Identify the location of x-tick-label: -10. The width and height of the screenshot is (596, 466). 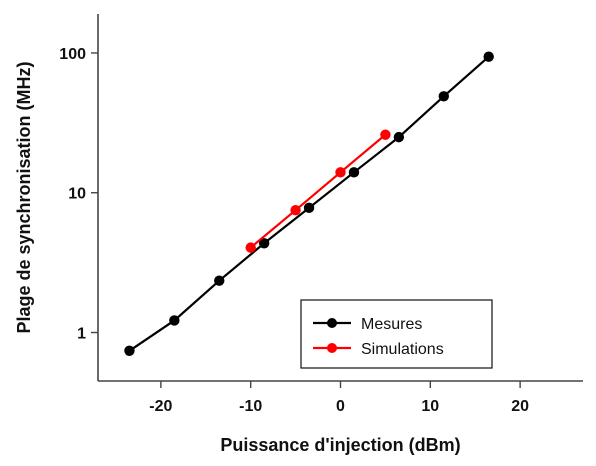
(250, 406).